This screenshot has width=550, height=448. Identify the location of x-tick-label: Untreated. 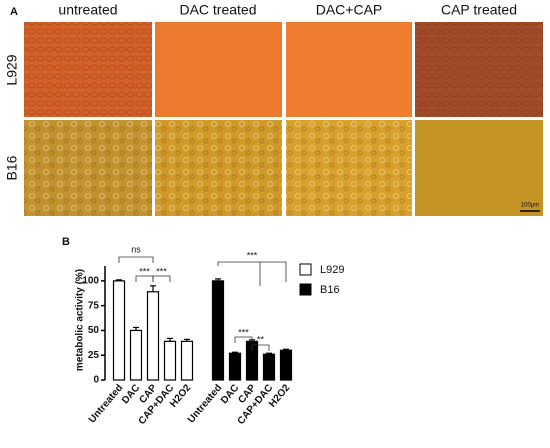
(106, 404).